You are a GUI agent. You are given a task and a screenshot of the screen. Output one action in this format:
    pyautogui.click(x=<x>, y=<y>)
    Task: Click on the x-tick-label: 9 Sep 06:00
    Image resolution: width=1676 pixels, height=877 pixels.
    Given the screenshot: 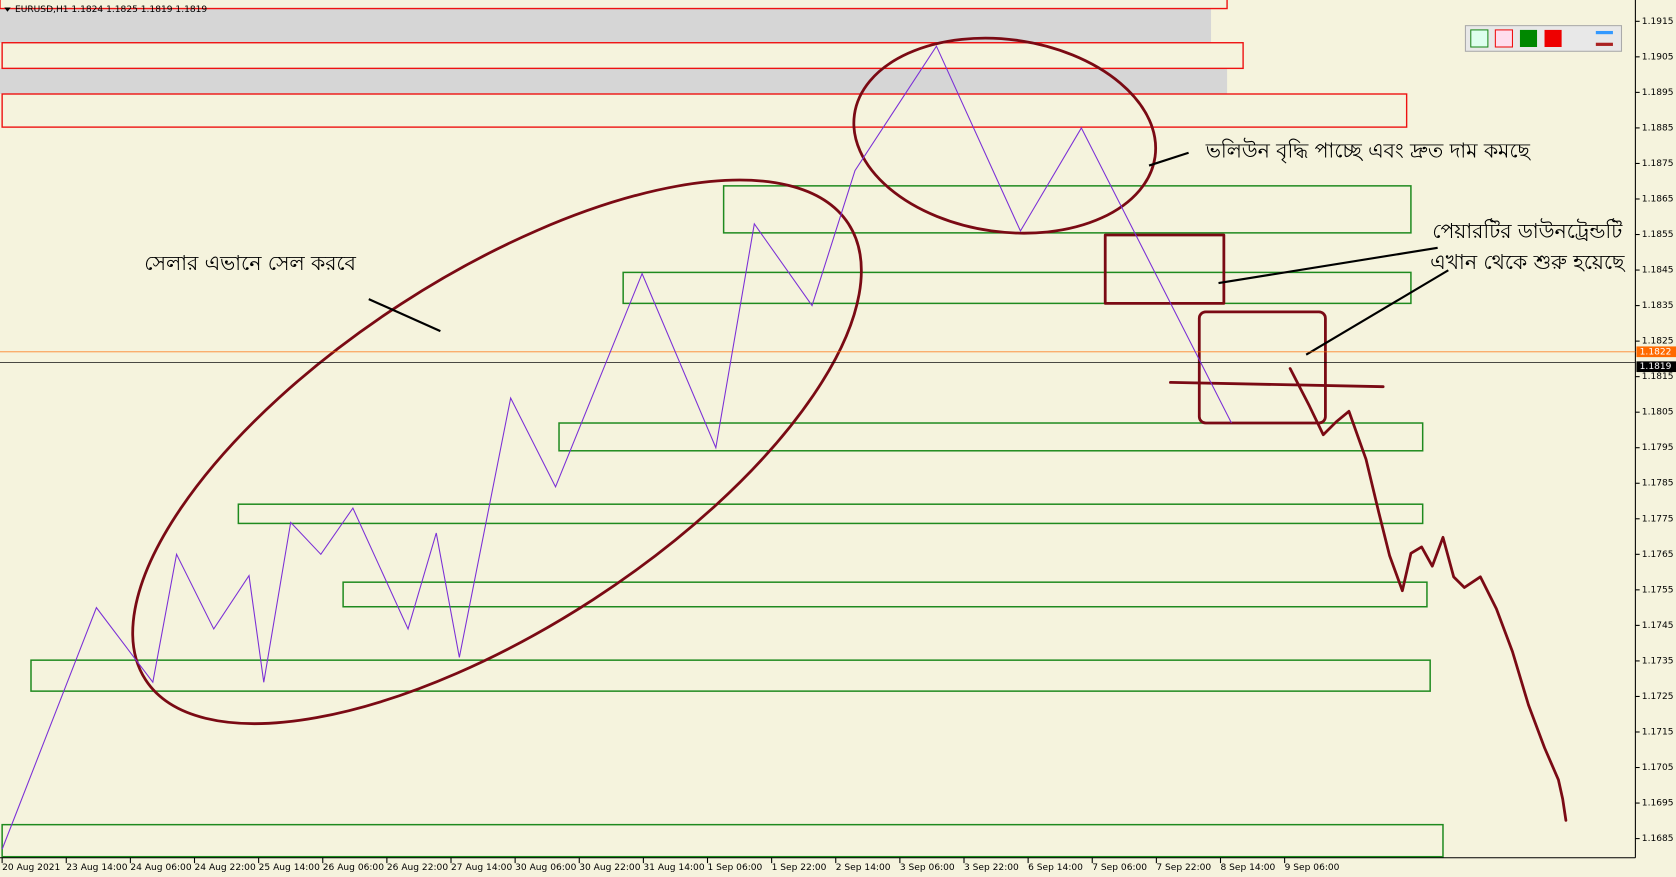 What is the action you would take?
    pyautogui.click(x=1312, y=868)
    